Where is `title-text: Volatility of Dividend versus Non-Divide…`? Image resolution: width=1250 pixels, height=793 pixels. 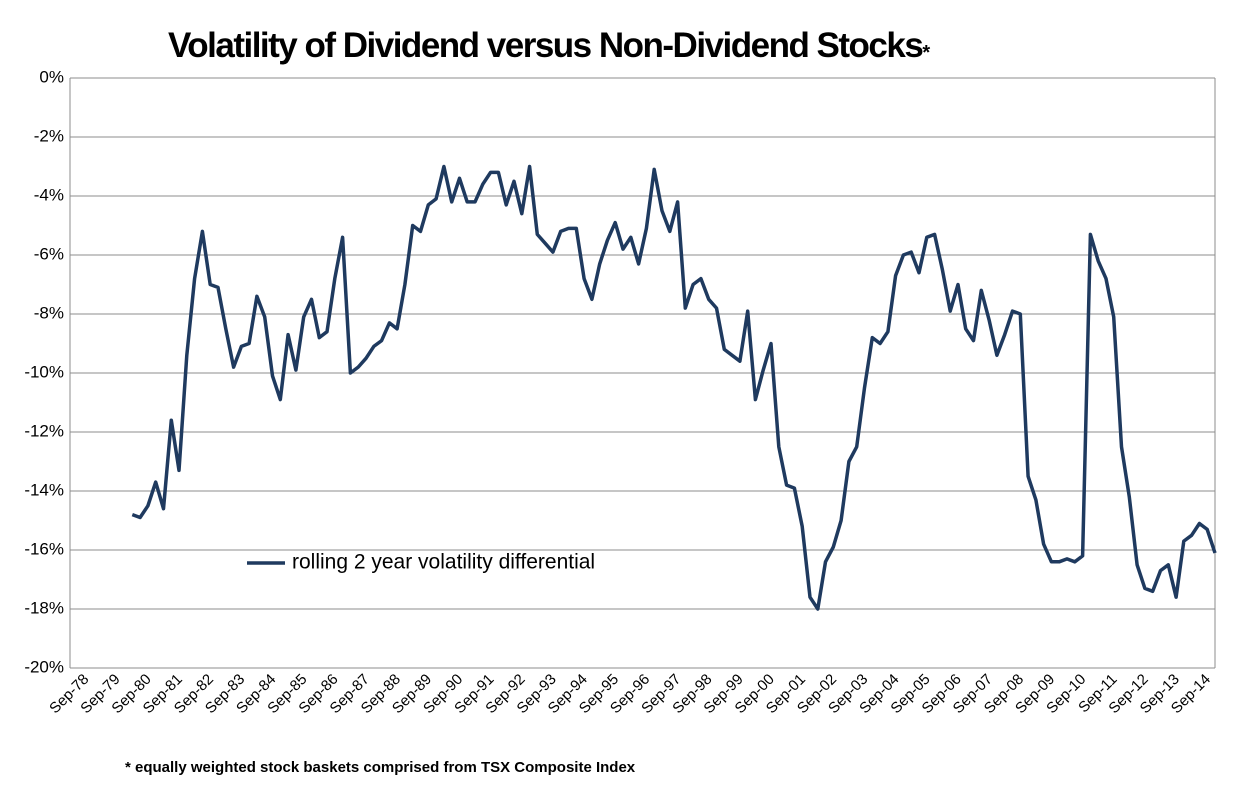 title-text: Volatility of Dividend versus Non-Divide… is located at coordinates (545, 45).